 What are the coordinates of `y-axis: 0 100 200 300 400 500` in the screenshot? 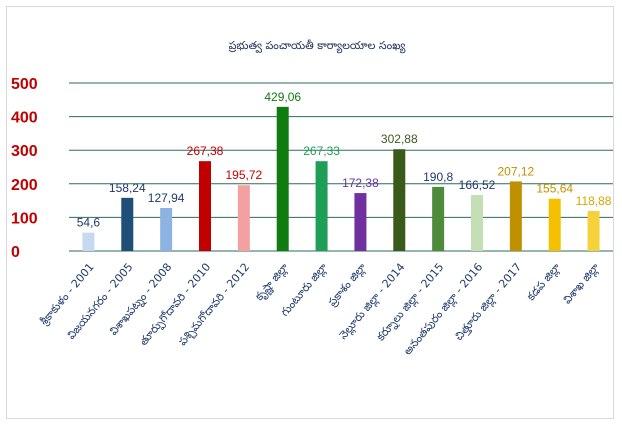 It's located at (24, 168).